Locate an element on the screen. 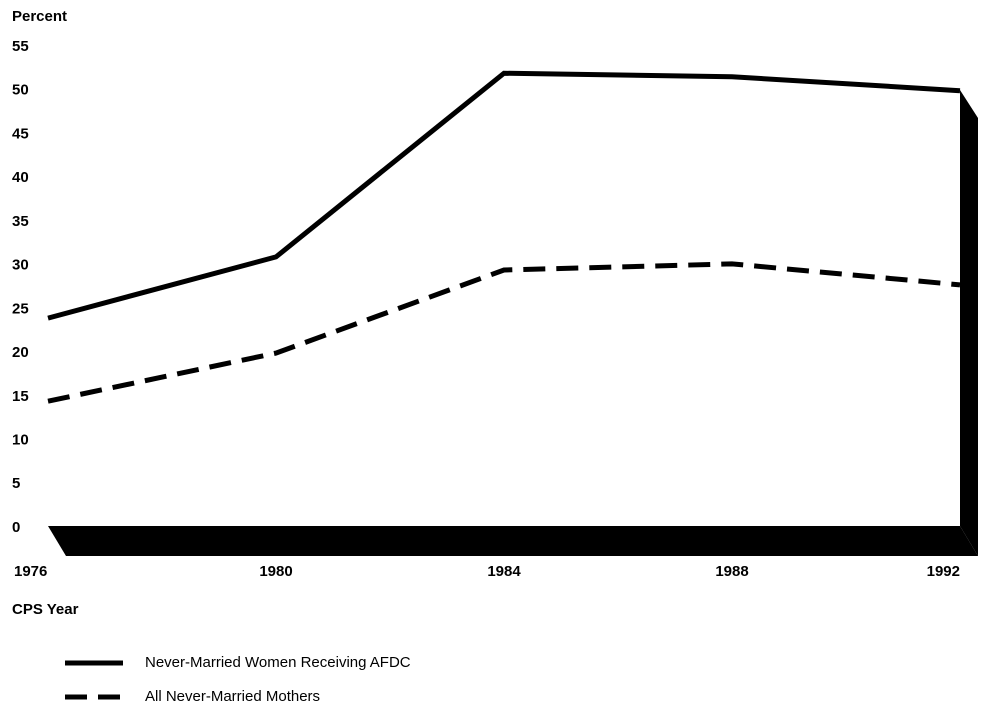  y-tick-label: 5 is located at coordinates (16, 483).